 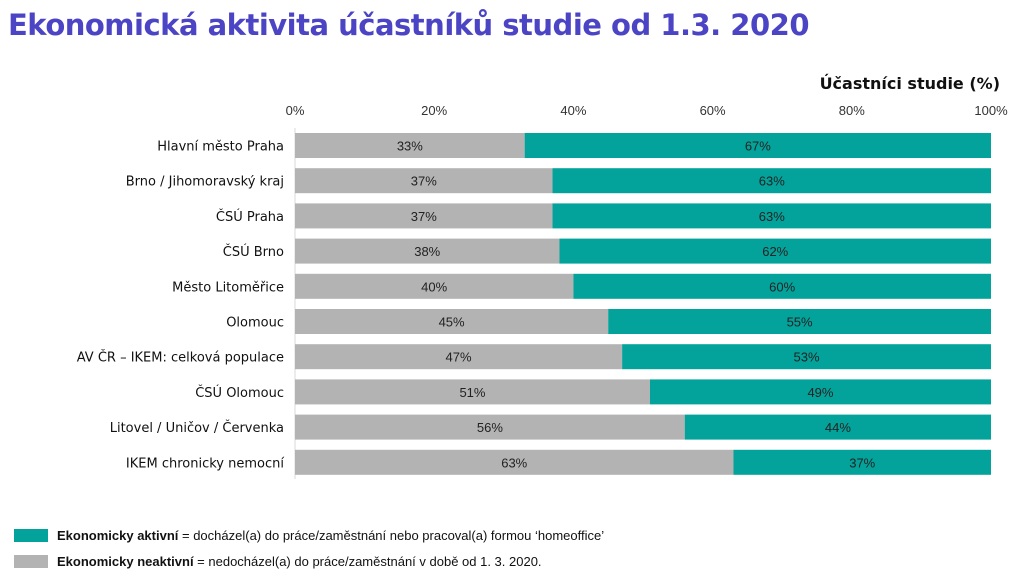 I want to click on x-tick-label: 40%, so click(x=573, y=110).